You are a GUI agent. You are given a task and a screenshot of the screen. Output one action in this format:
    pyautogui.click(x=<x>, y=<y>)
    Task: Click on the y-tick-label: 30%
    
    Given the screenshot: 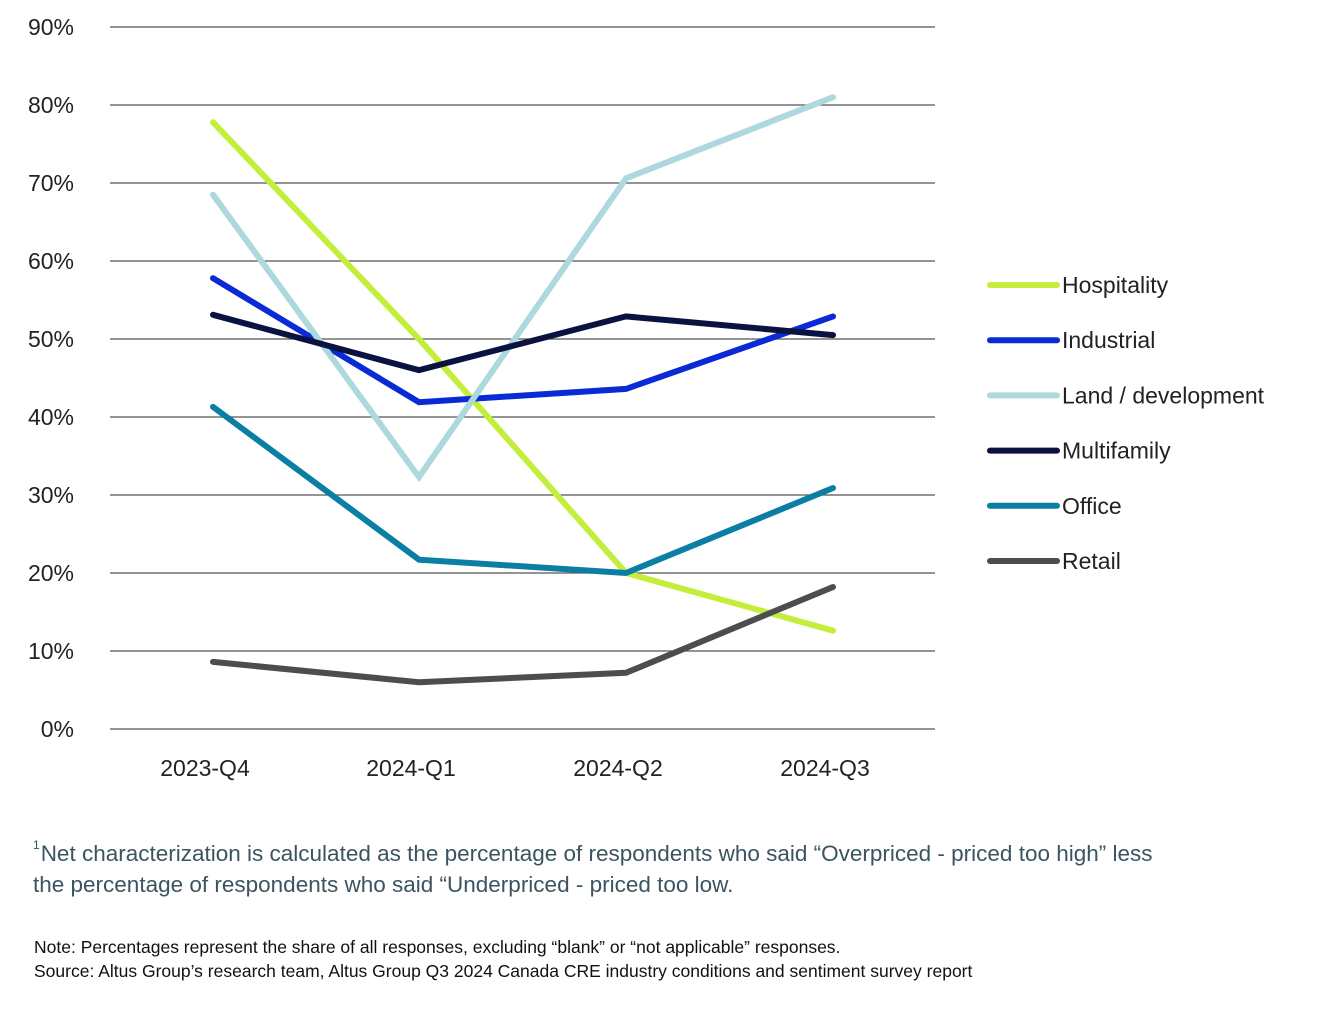 What is the action you would take?
    pyautogui.click(x=51, y=495)
    